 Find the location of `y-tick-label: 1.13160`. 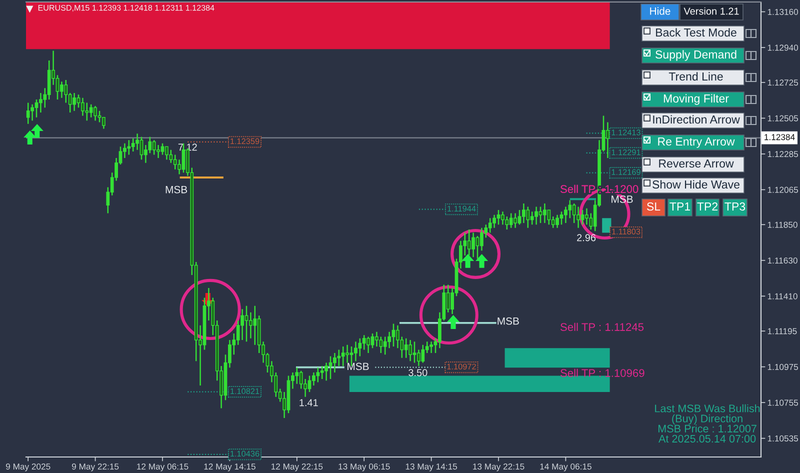

y-tick-label: 1.13160 is located at coordinates (783, 11).